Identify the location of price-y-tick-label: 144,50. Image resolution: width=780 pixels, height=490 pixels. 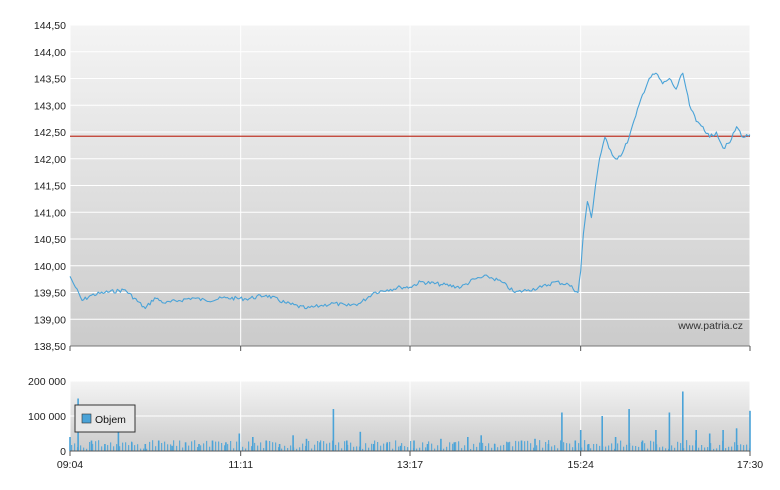
(50, 26).